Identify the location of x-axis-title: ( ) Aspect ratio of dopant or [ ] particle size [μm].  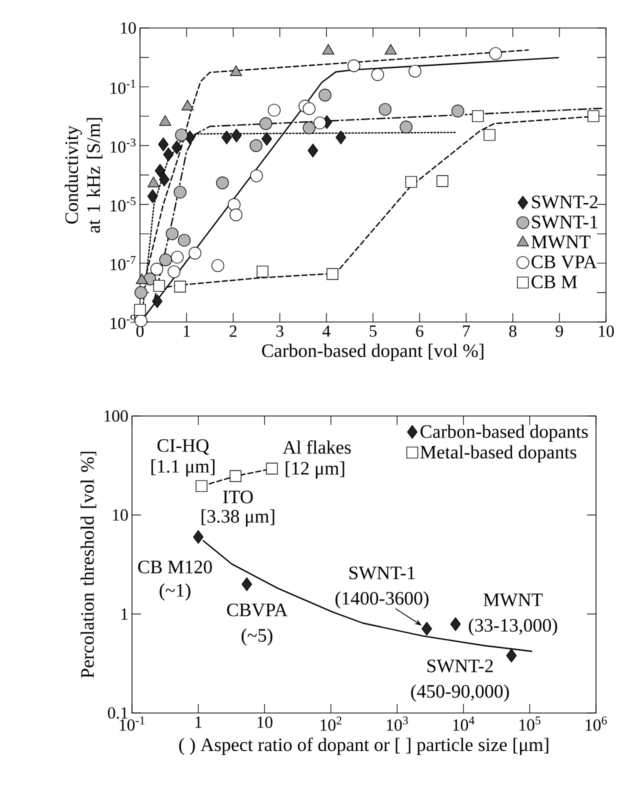
(363, 746).